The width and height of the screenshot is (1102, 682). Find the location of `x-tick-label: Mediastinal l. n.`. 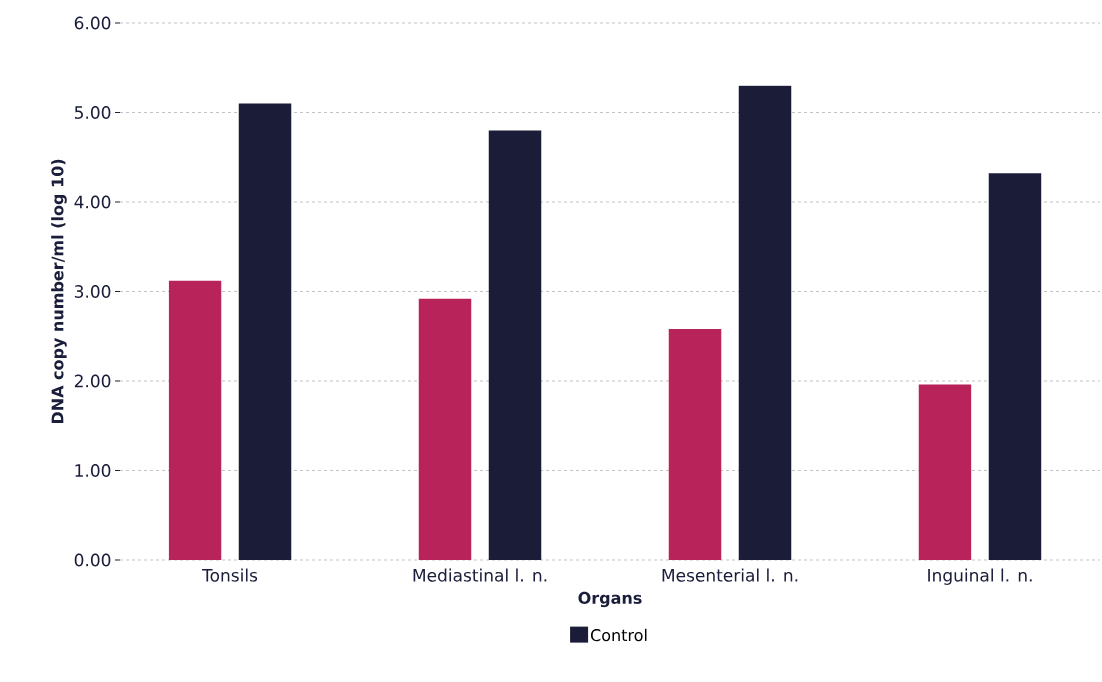

x-tick-label: Mediastinal l. n. is located at coordinates (480, 575).